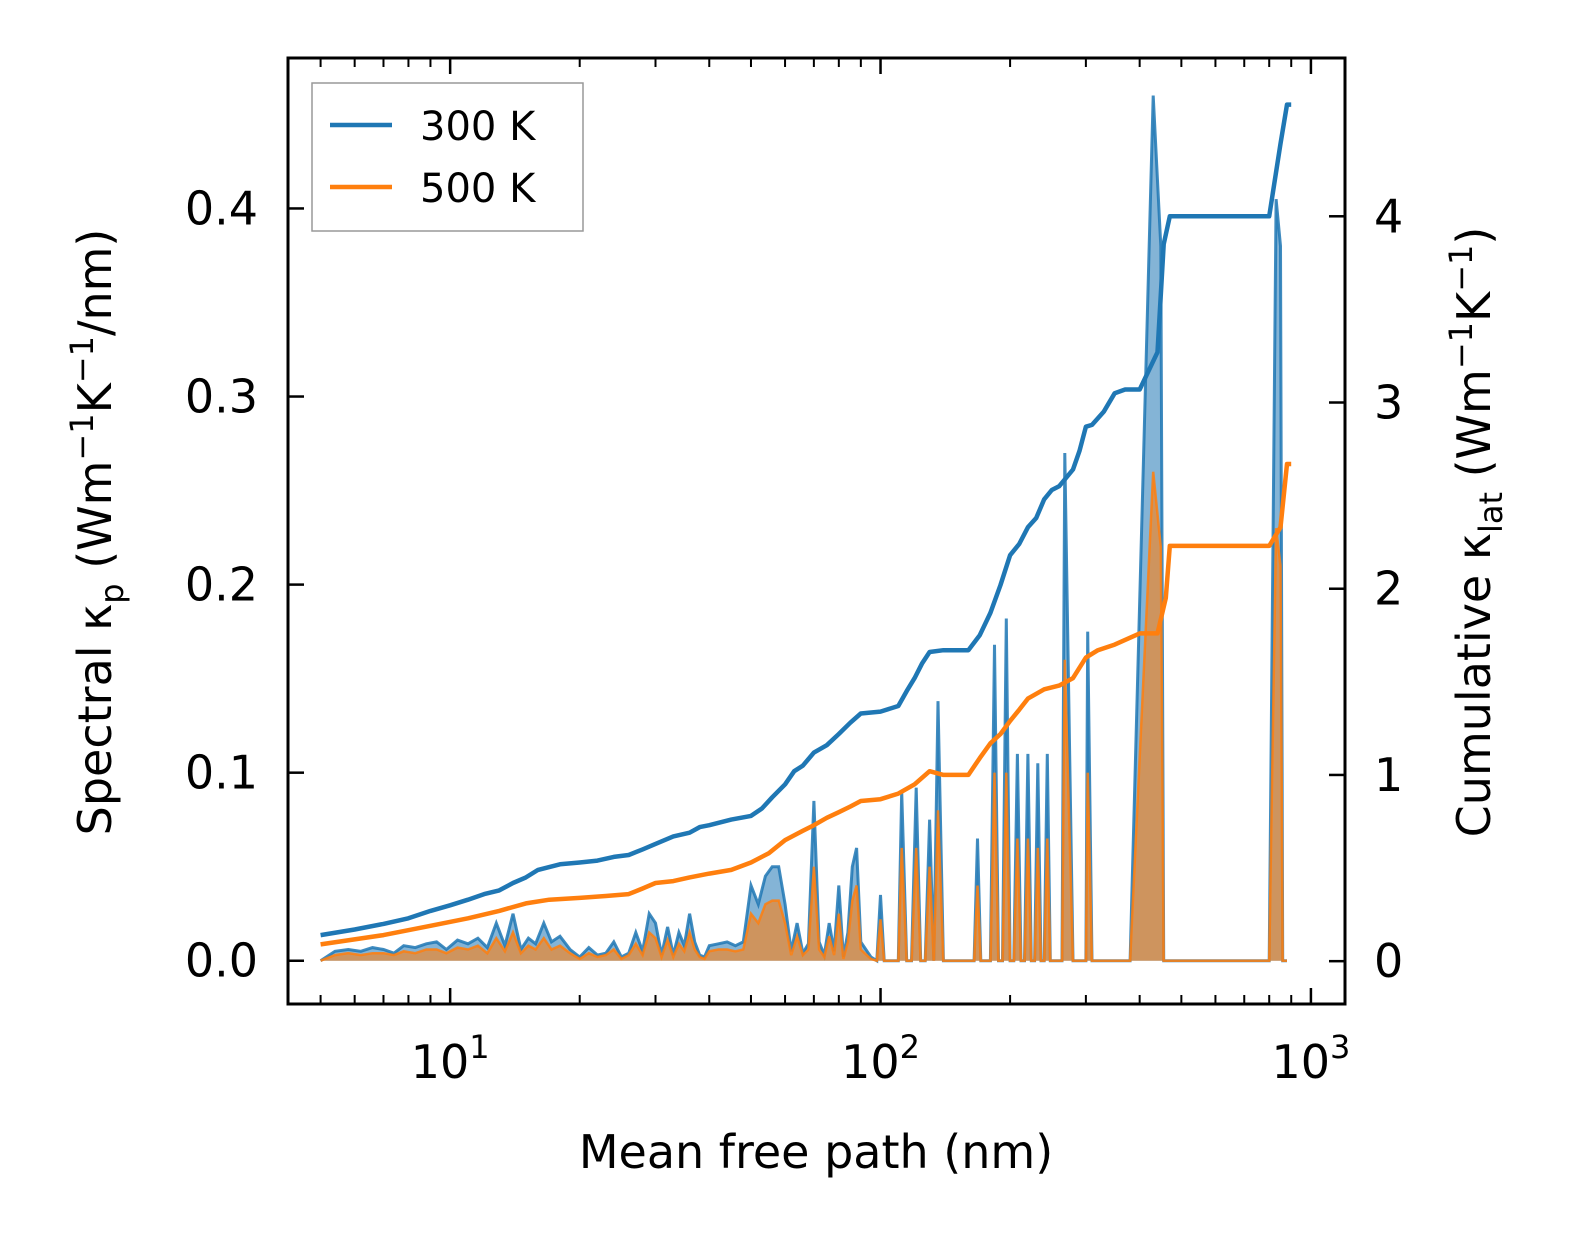 The image size is (1586, 1254). I want to click on y-left-tick-label: 0.4, so click(221, 208).